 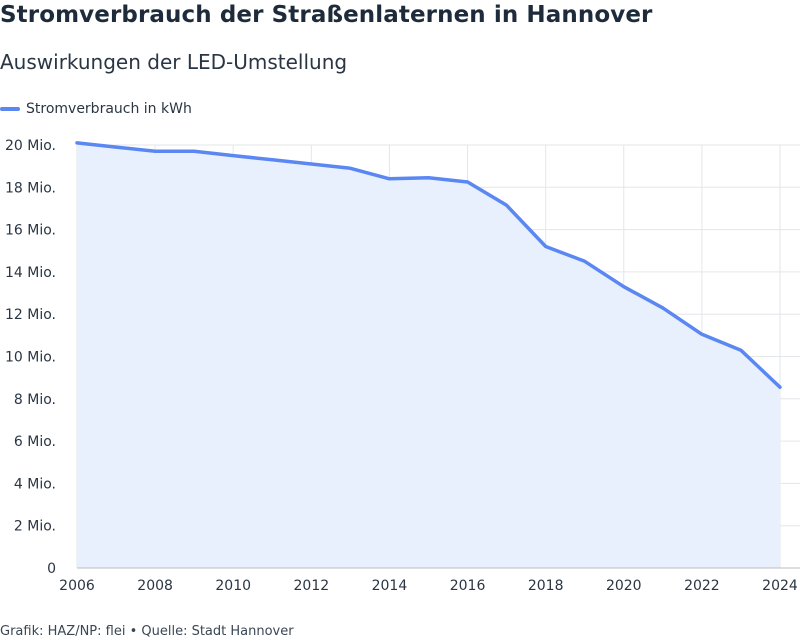 What do you see at coordinates (30, 231) in the screenshot?
I see `y-tick-label: 16 Mio.` at bounding box center [30, 231].